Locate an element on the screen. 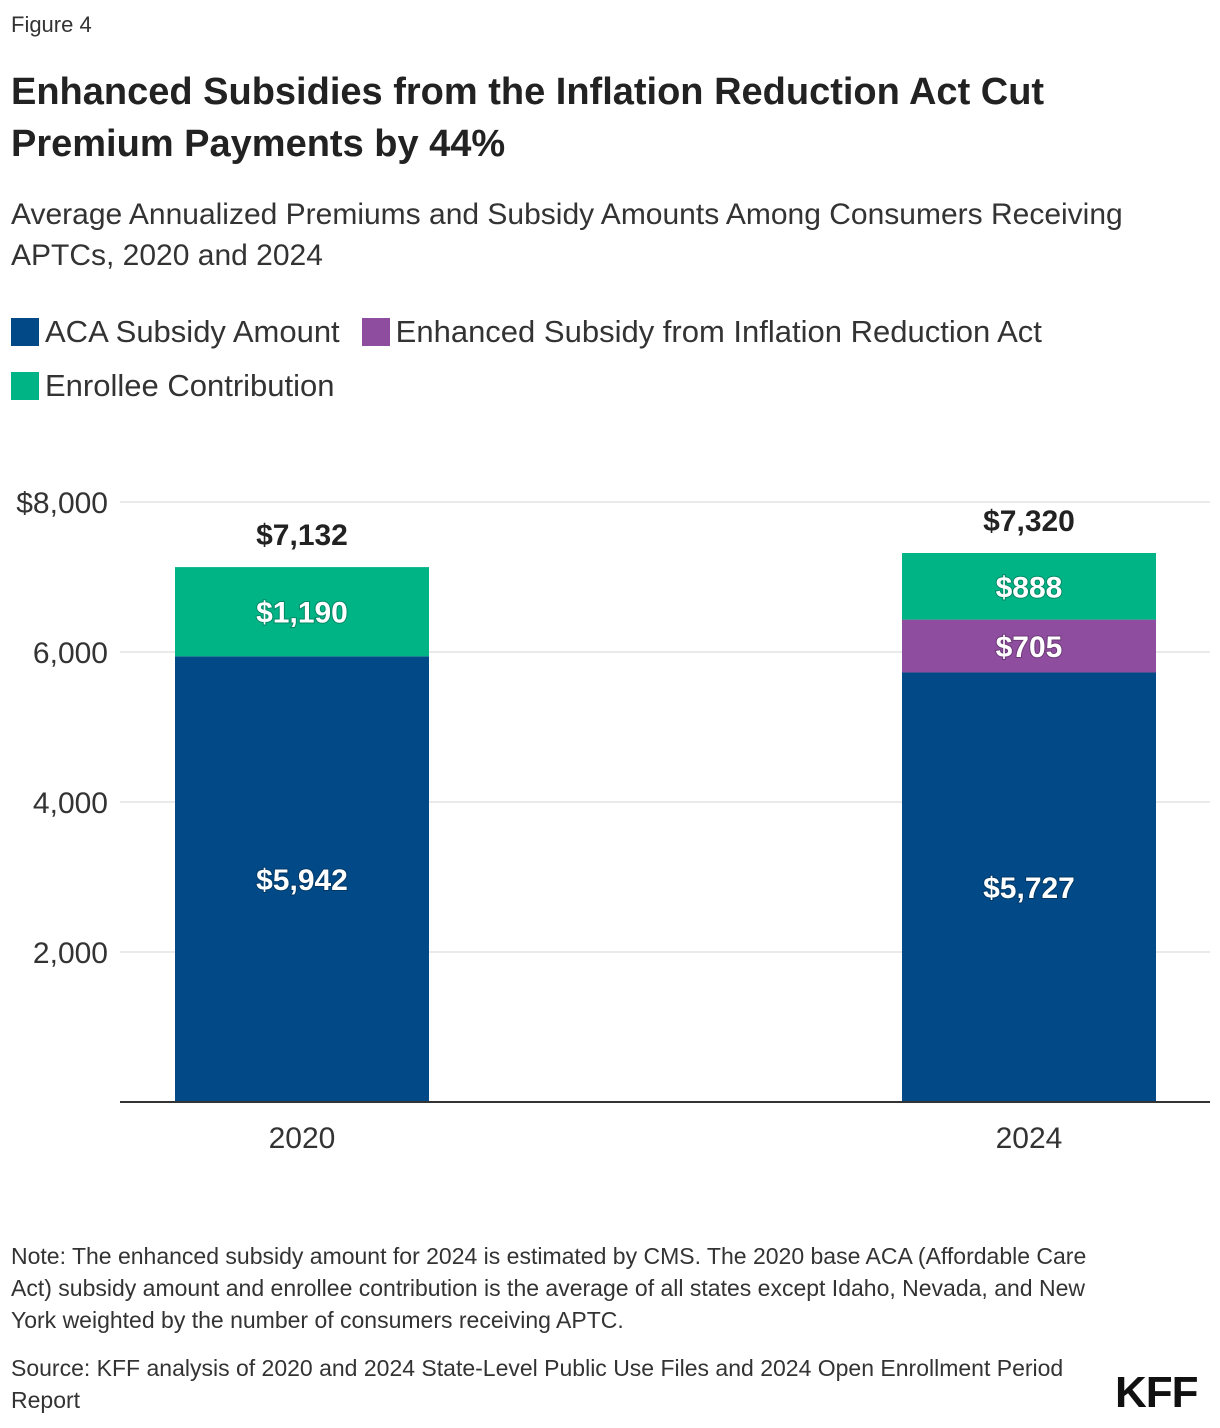 This screenshot has height=1428, width=1220. total-label-2020: $7,132 is located at coordinates (302, 535).